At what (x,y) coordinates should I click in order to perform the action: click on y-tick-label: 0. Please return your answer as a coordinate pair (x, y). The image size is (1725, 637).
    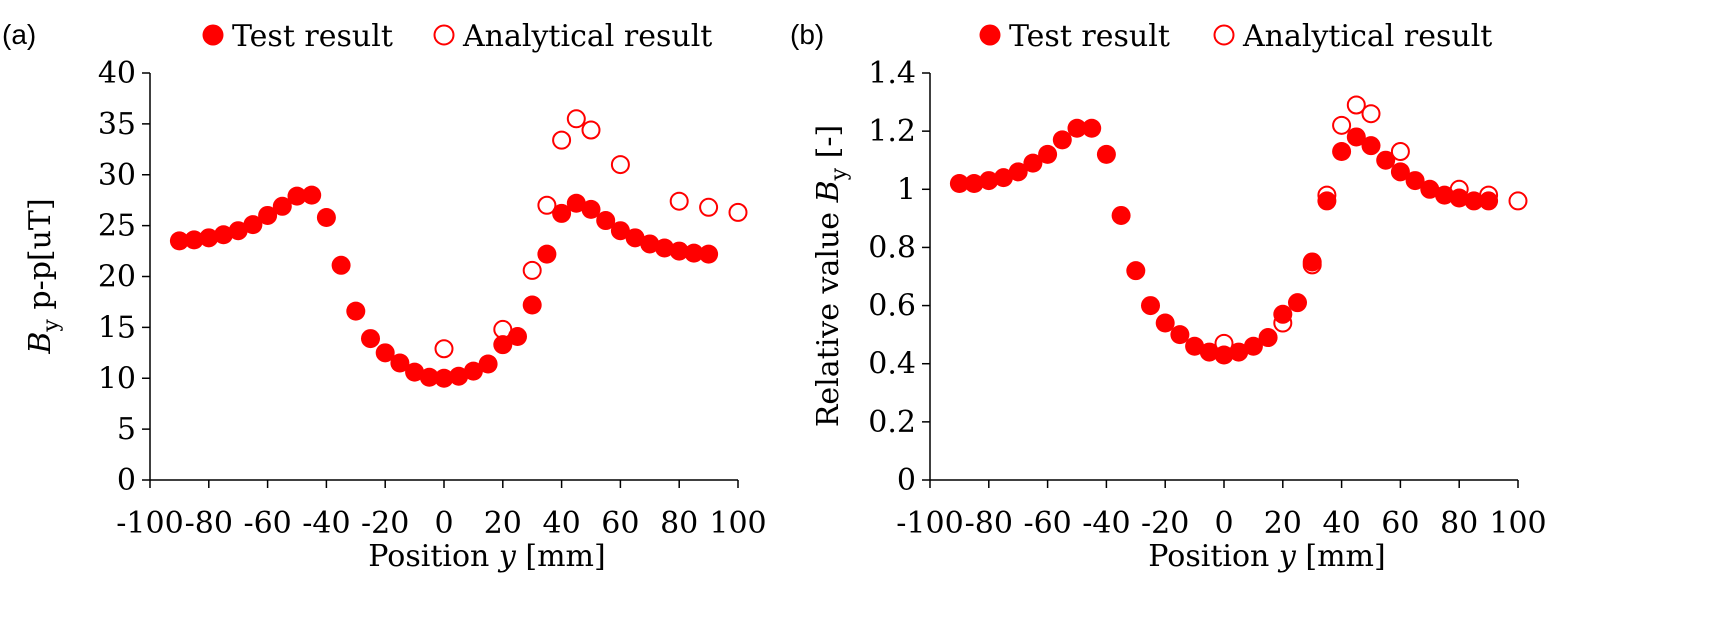
    Looking at the image, I should click on (906, 480).